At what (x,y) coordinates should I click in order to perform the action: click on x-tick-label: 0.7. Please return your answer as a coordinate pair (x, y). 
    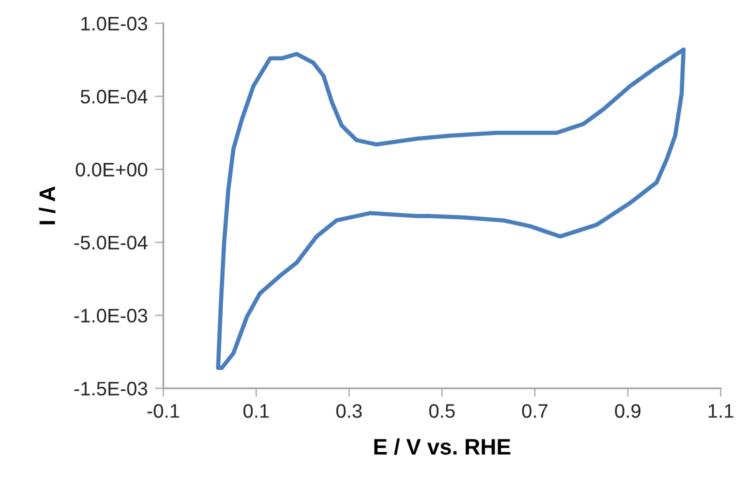
    Looking at the image, I should click on (535, 411).